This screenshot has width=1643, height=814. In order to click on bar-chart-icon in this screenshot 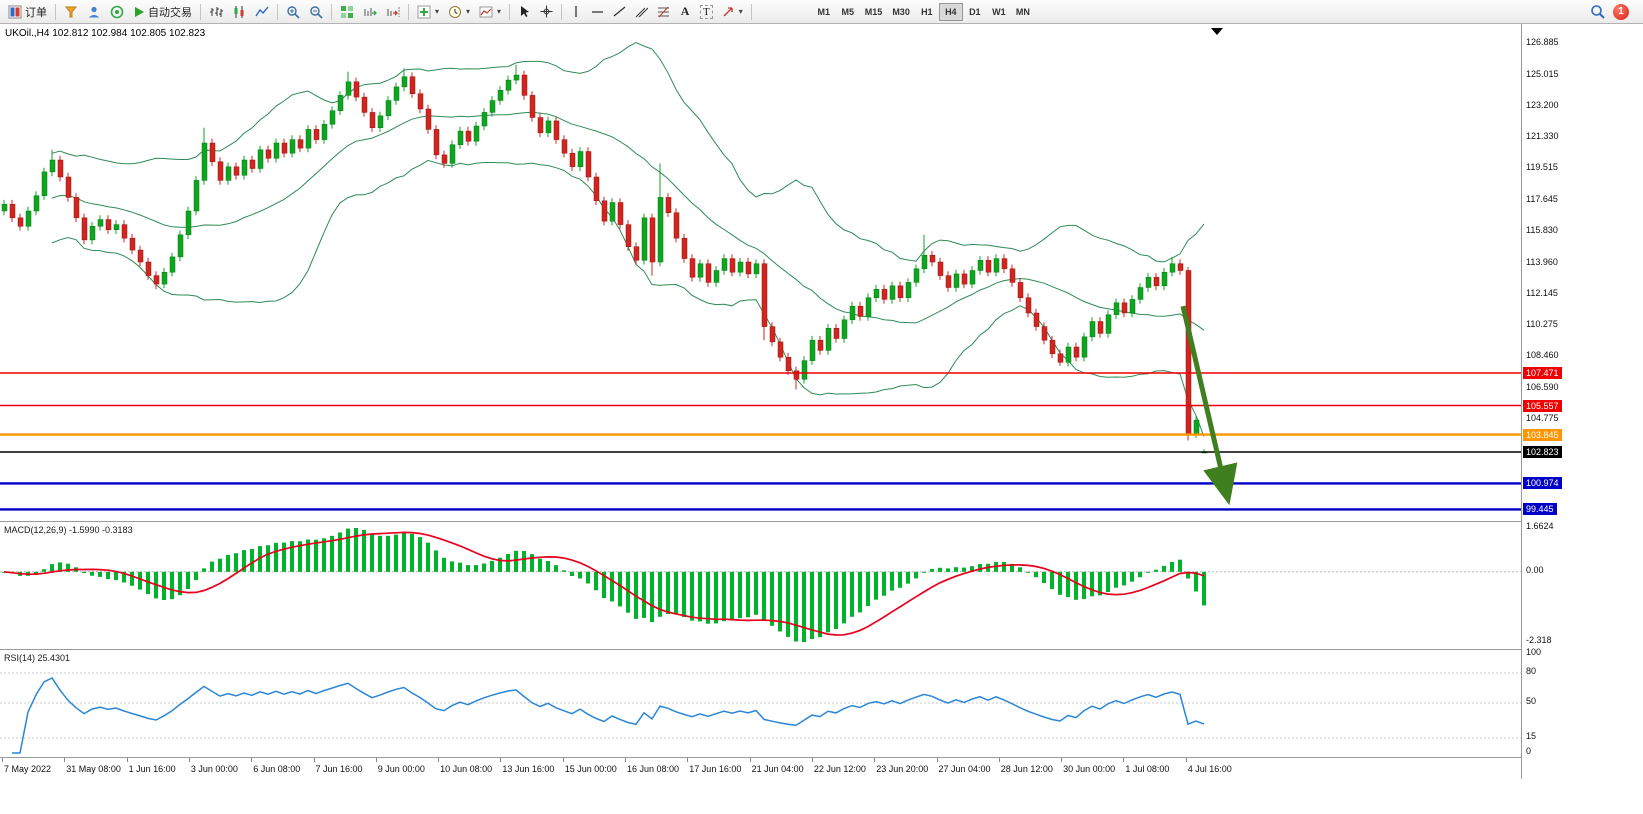, I will do `click(216, 11)`.